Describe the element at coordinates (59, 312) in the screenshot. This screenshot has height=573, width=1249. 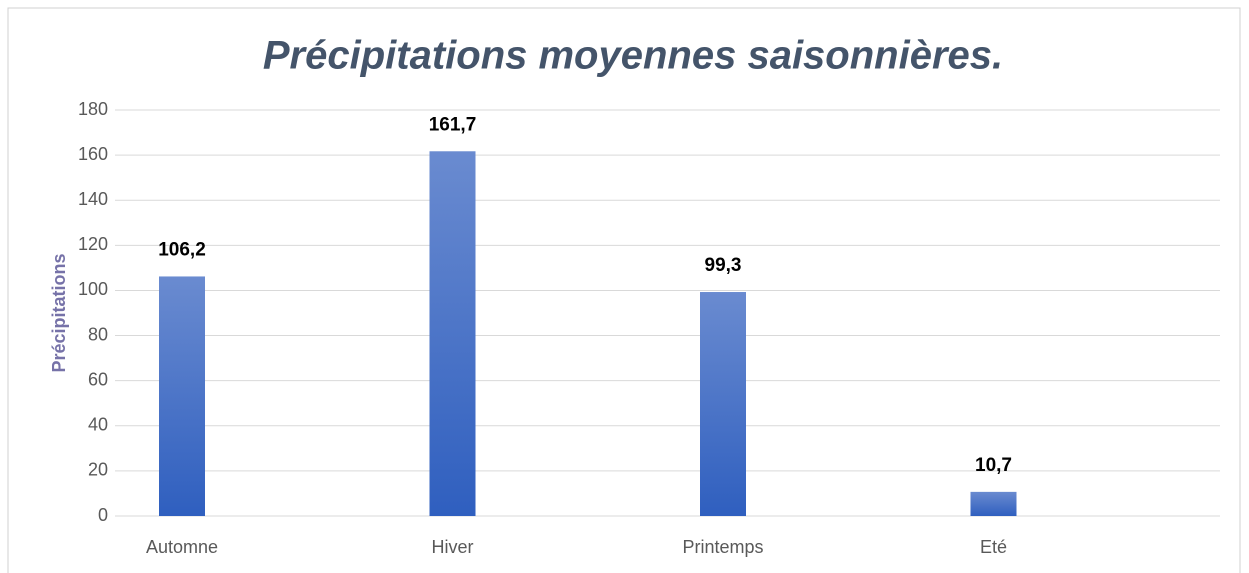
I see `y-axis-label: Précipitations` at that location.